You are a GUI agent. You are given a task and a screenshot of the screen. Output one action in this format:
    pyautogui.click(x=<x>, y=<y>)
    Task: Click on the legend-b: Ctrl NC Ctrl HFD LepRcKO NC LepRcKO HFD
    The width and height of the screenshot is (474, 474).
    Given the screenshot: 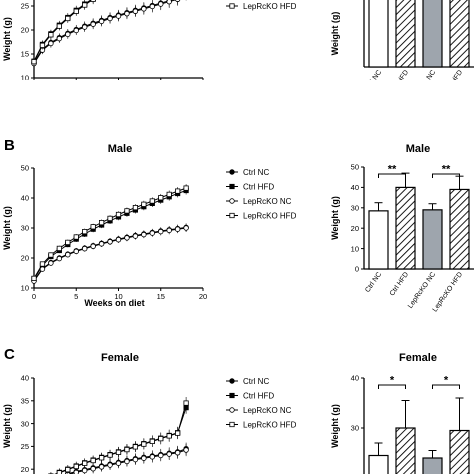 What is the action you would take?
    pyautogui.click(x=261, y=194)
    